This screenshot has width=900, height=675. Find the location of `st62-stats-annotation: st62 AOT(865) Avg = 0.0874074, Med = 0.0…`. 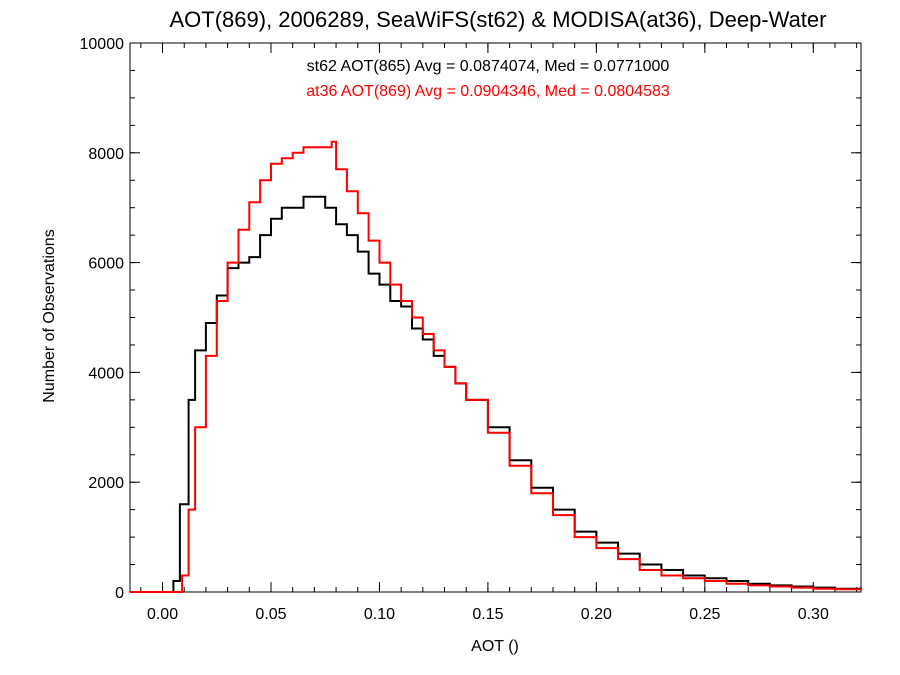

st62-stats-annotation: st62 AOT(865) Avg = 0.0874074, Med = 0.0… is located at coordinates (488, 66).